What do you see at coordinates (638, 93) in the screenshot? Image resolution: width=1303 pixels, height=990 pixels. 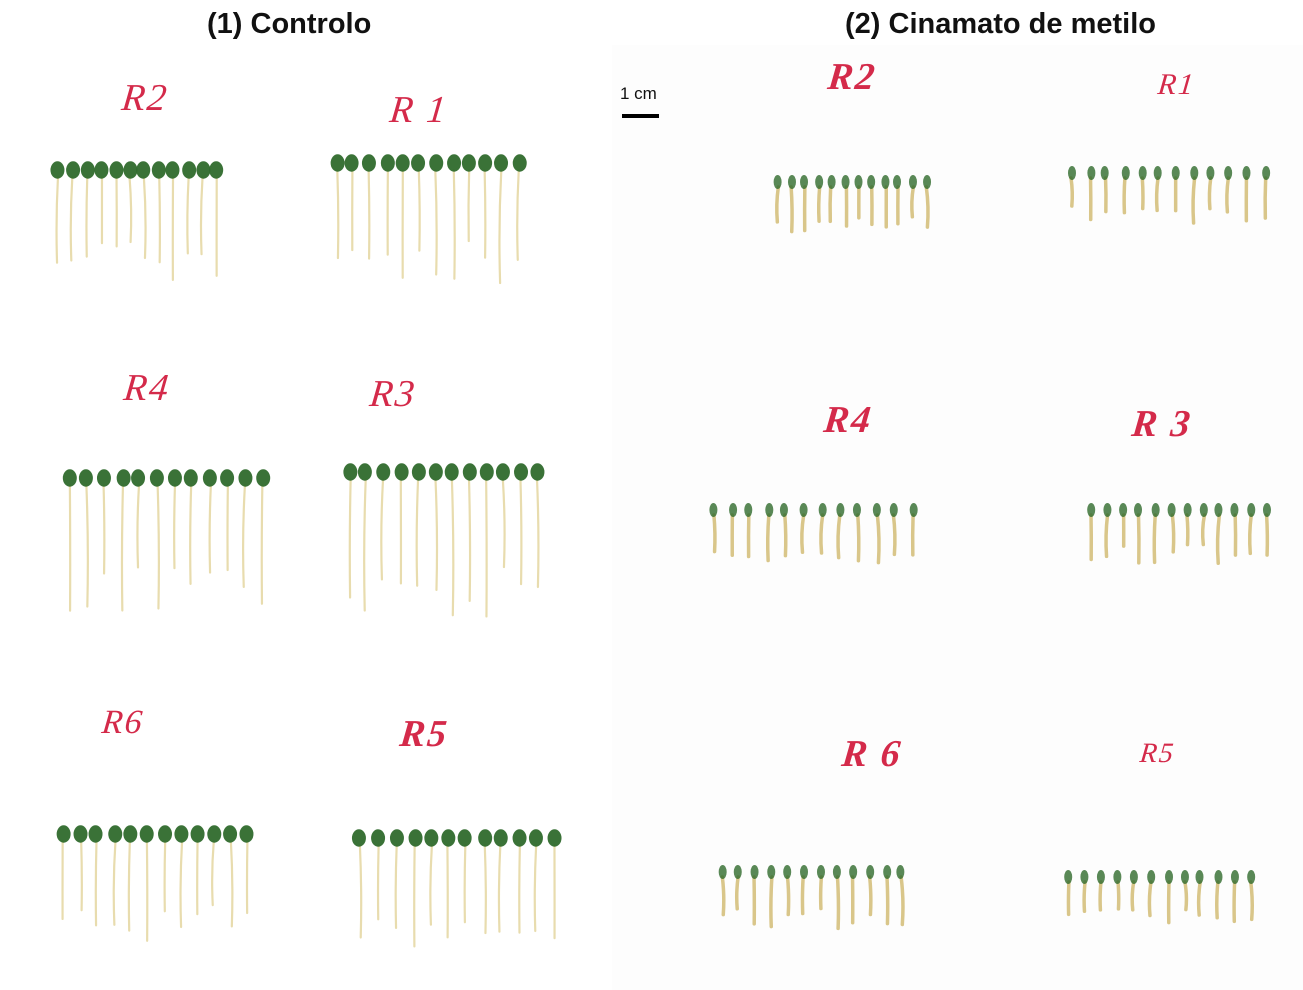 I see `scale-bar-label: 1 cm` at bounding box center [638, 93].